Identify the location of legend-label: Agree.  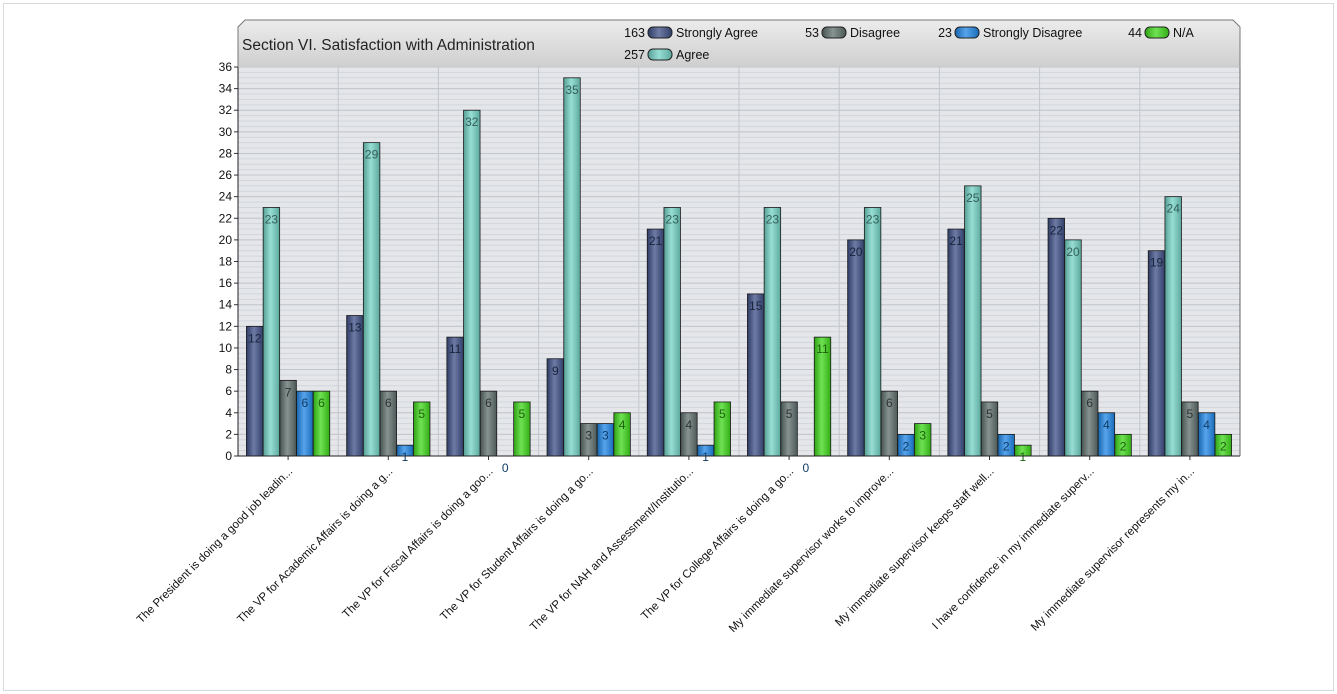
(692, 55).